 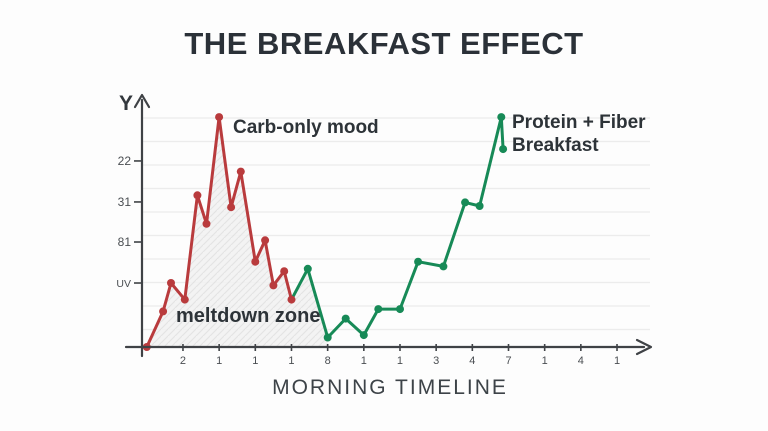 What do you see at coordinates (123, 284) in the screenshot?
I see `y-tick-label: UV` at bounding box center [123, 284].